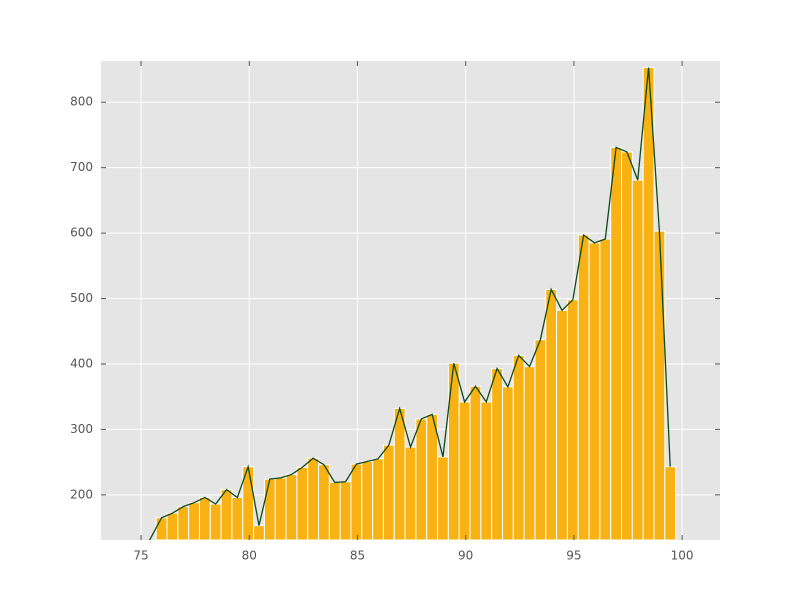  Describe the element at coordinates (81, 429) in the screenshot. I see `y-tick-label: 300` at that location.